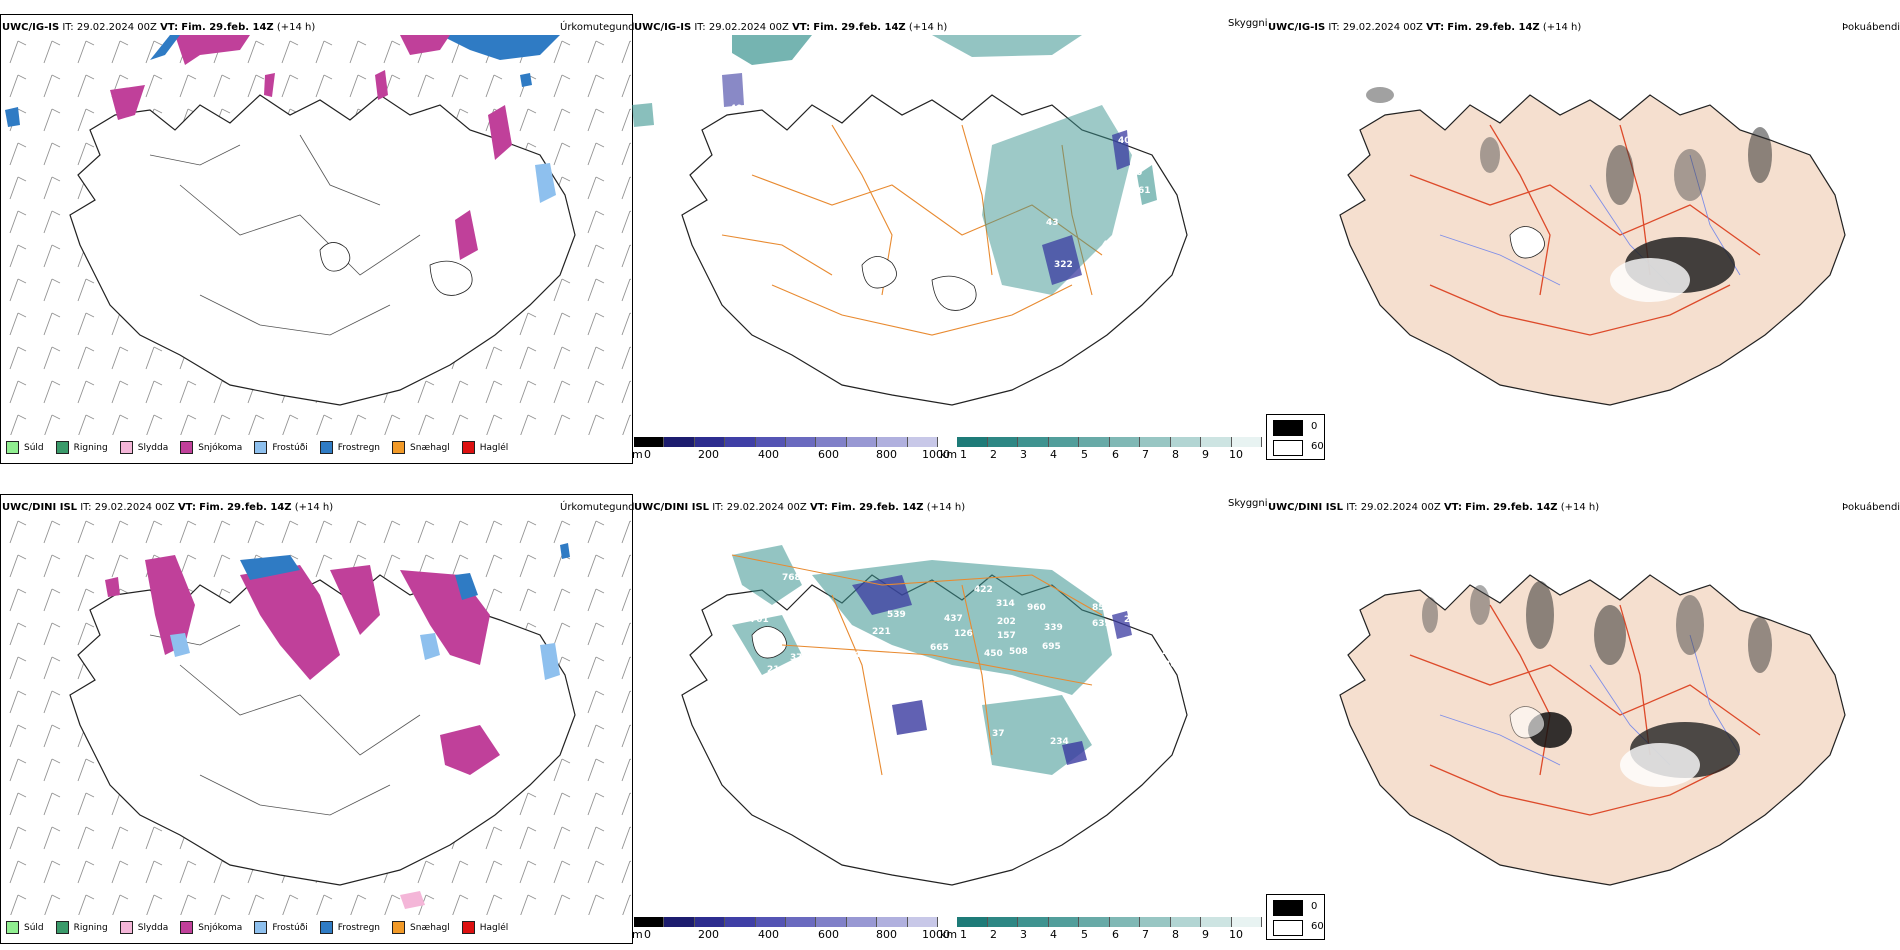 The width and height of the screenshot is (1900, 950). Describe the element at coordinates (854, 655) in the screenshot. I see `vis-label: 74` at that location.